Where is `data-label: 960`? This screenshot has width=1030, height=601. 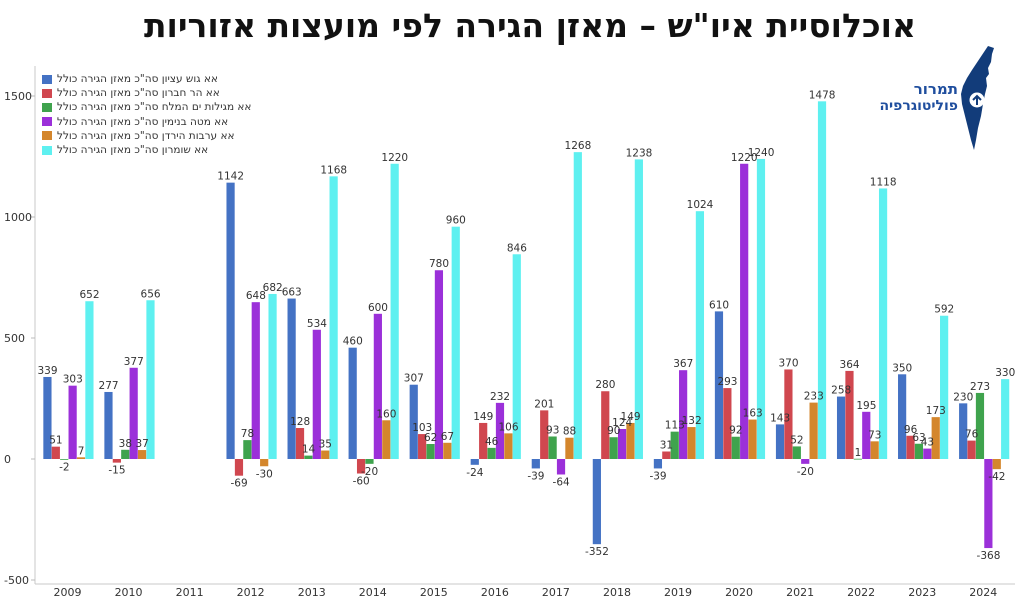 data-label: 960 is located at coordinates (456, 221).